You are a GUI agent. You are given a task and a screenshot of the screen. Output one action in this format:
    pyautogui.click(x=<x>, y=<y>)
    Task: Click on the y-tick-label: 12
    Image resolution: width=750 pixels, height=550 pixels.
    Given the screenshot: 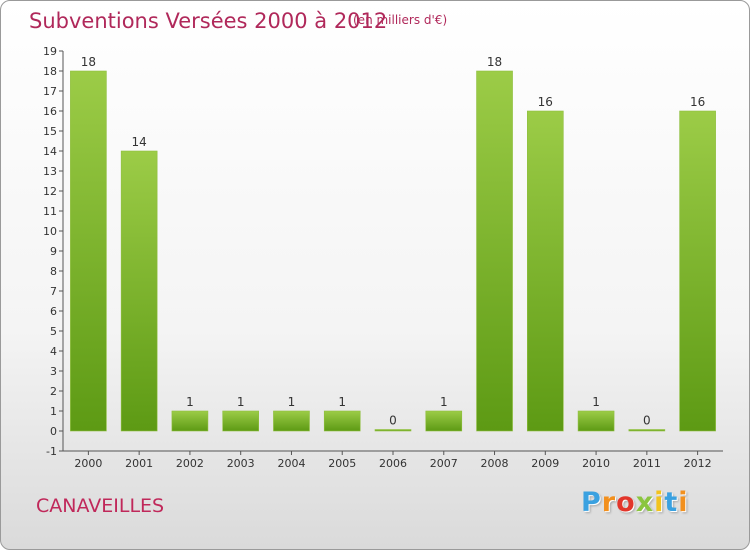 What is the action you would take?
    pyautogui.click(x=50, y=191)
    